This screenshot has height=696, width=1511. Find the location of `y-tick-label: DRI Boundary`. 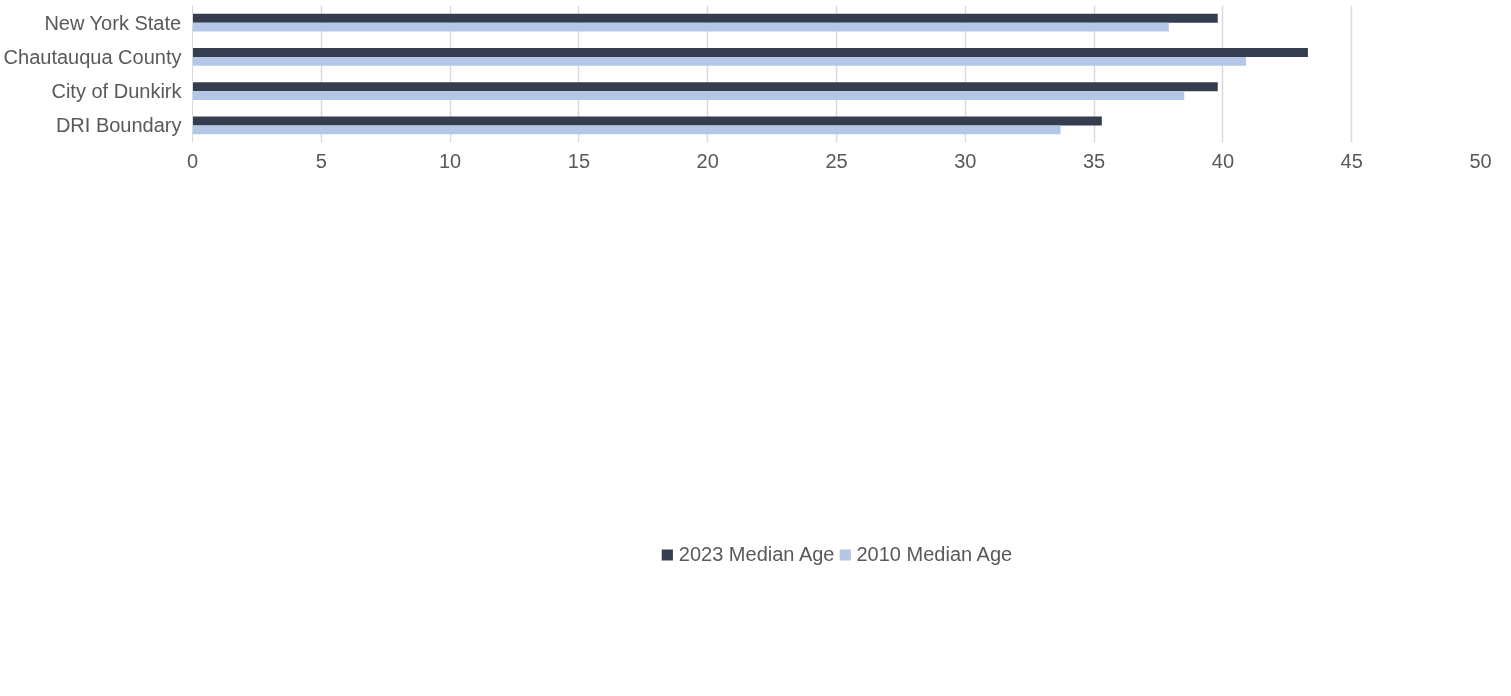

y-tick-label: DRI Boundary is located at coordinates (118, 125).